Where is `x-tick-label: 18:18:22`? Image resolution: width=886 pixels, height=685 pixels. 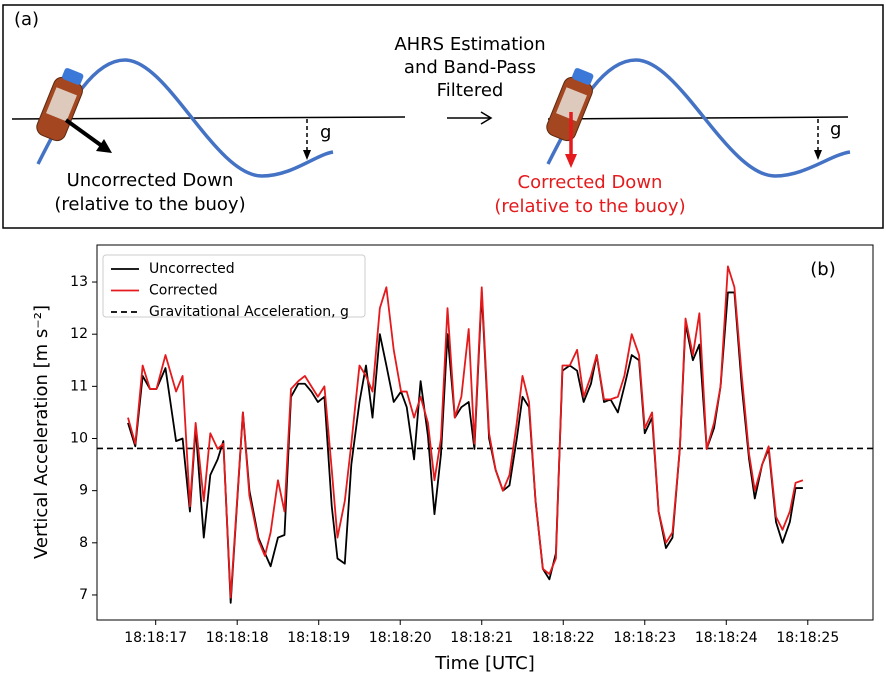
x-tick-label: 18:18:22 is located at coordinates (563, 638).